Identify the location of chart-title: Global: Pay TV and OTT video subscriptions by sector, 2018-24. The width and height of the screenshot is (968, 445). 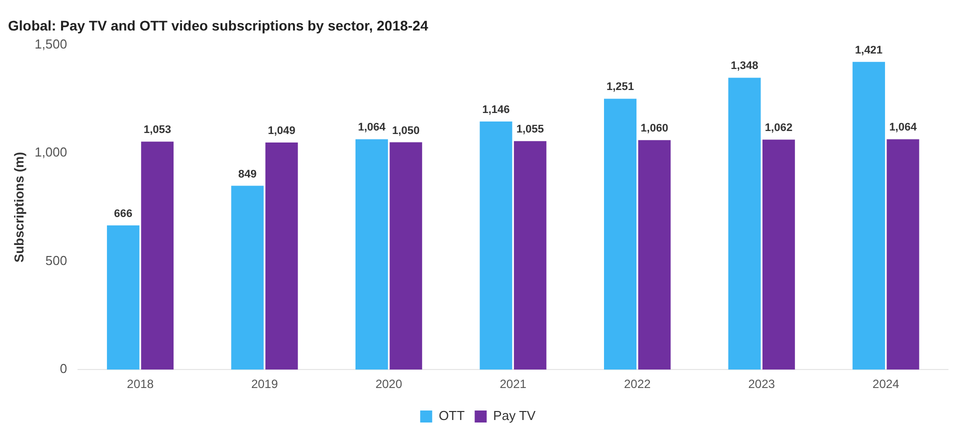
(218, 25).